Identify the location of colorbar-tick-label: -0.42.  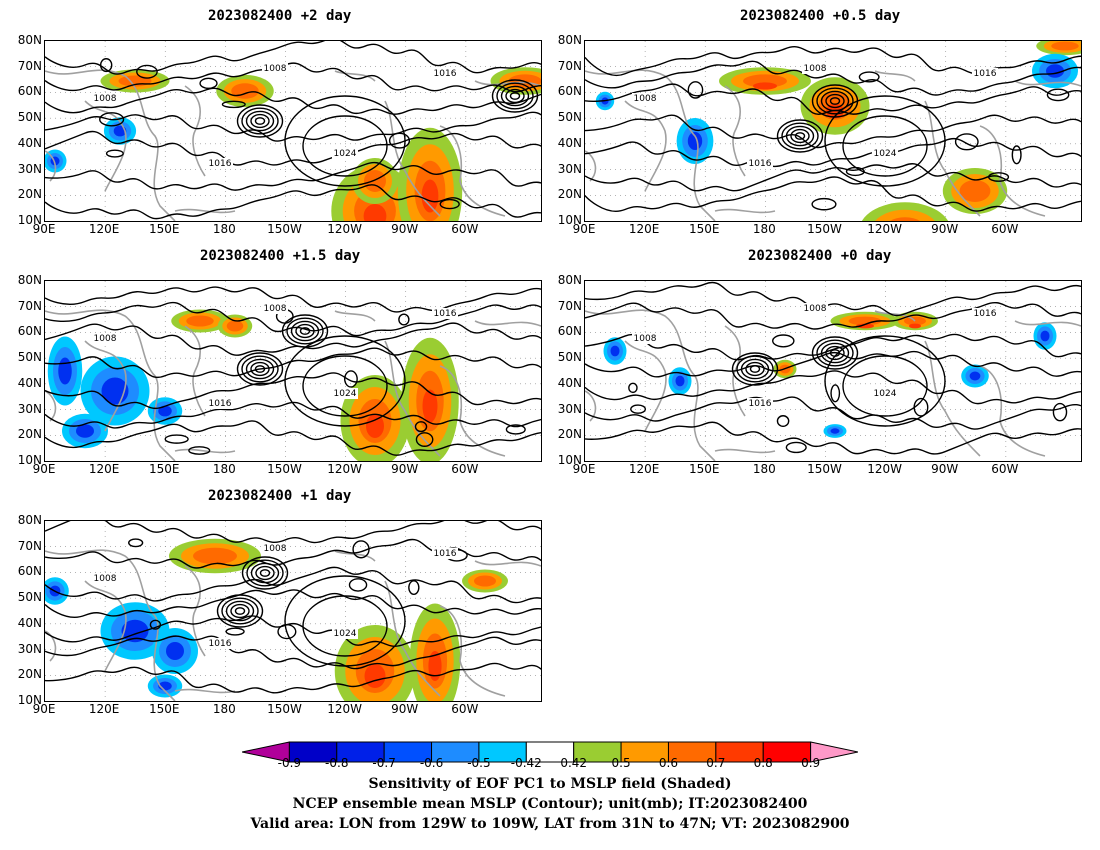
(526, 763).